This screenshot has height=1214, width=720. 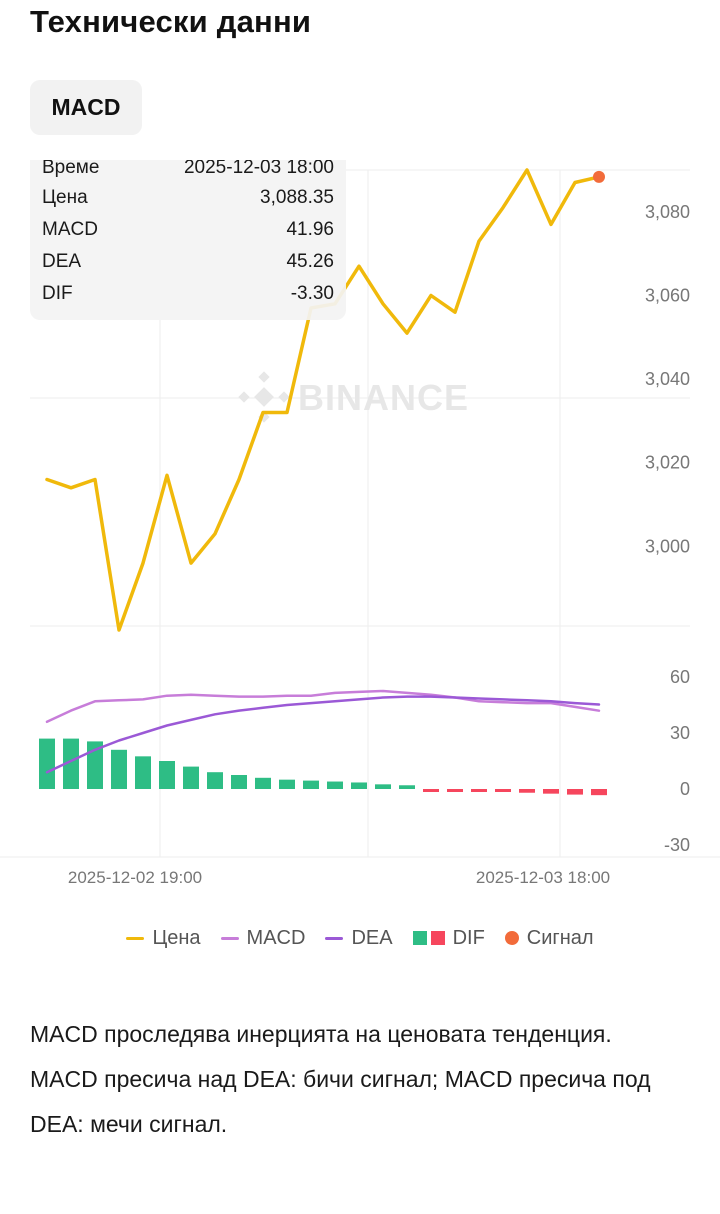 What do you see at coordinates (229, 938) in the screenshot?
I see `macd-line-icon` at bounding box center [229, 938].